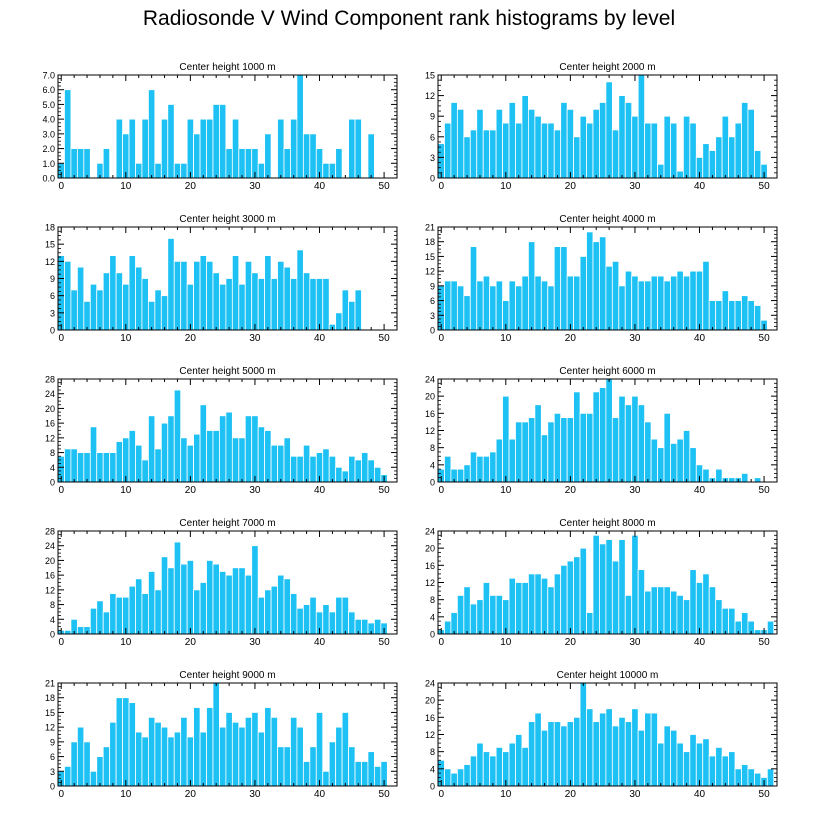 Image resolution: width=818 pixels, height=824 pixels. I want to click on y-tick-label: 4.0, so click(48, 120).